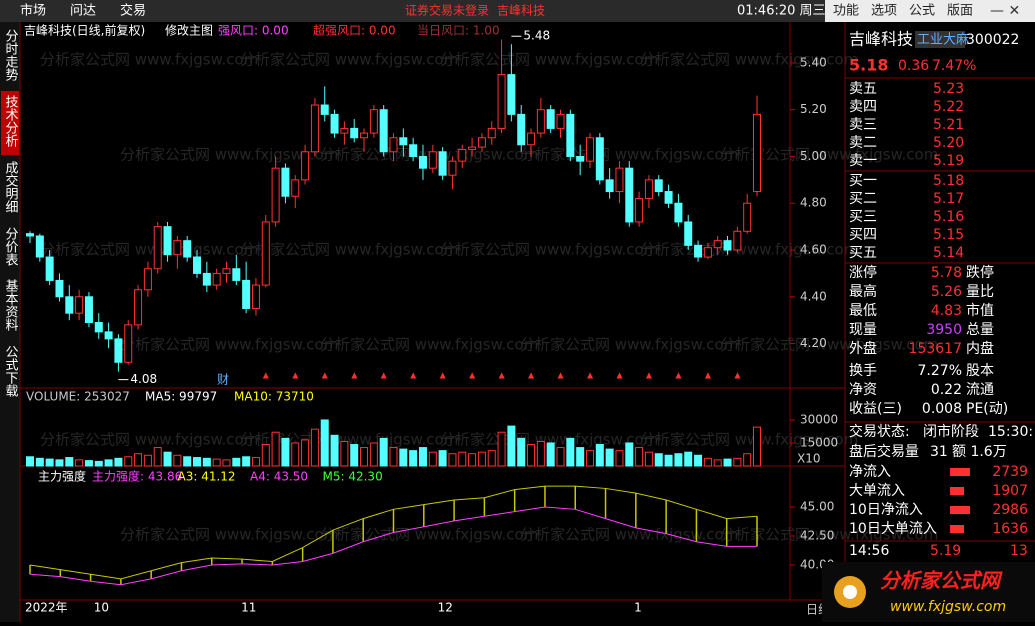 Image resolution: width=1035 pixels, height=626 pixels. What do you see at coordinates (948, 89) in the screenshot?
I see `order-price: 5.23` at bounding box center [948, 89].